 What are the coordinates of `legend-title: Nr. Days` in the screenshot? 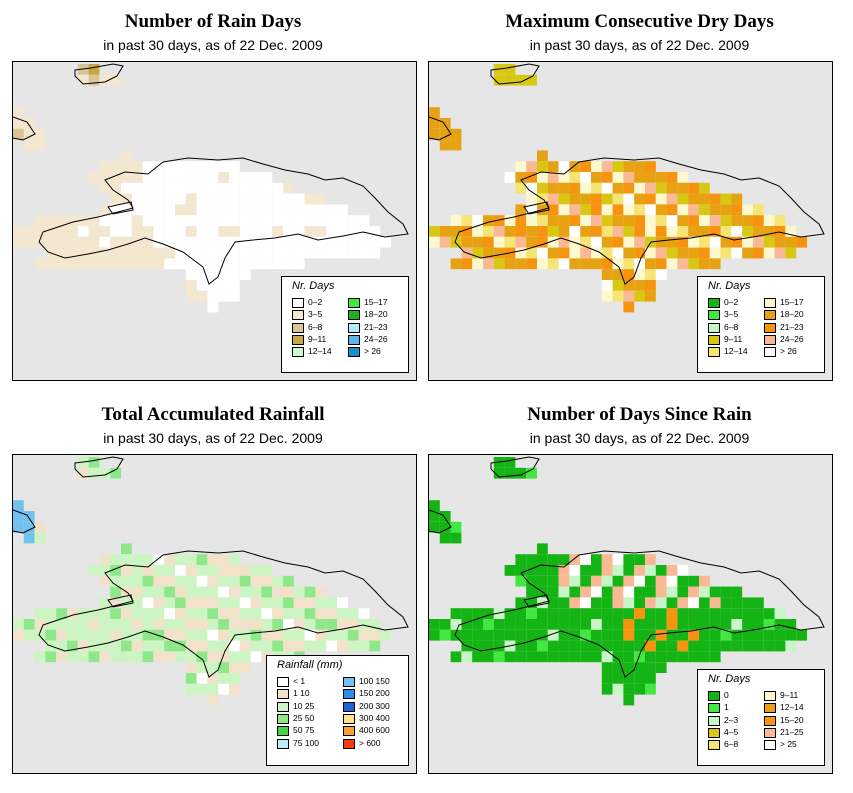 It's located at (729, 286).